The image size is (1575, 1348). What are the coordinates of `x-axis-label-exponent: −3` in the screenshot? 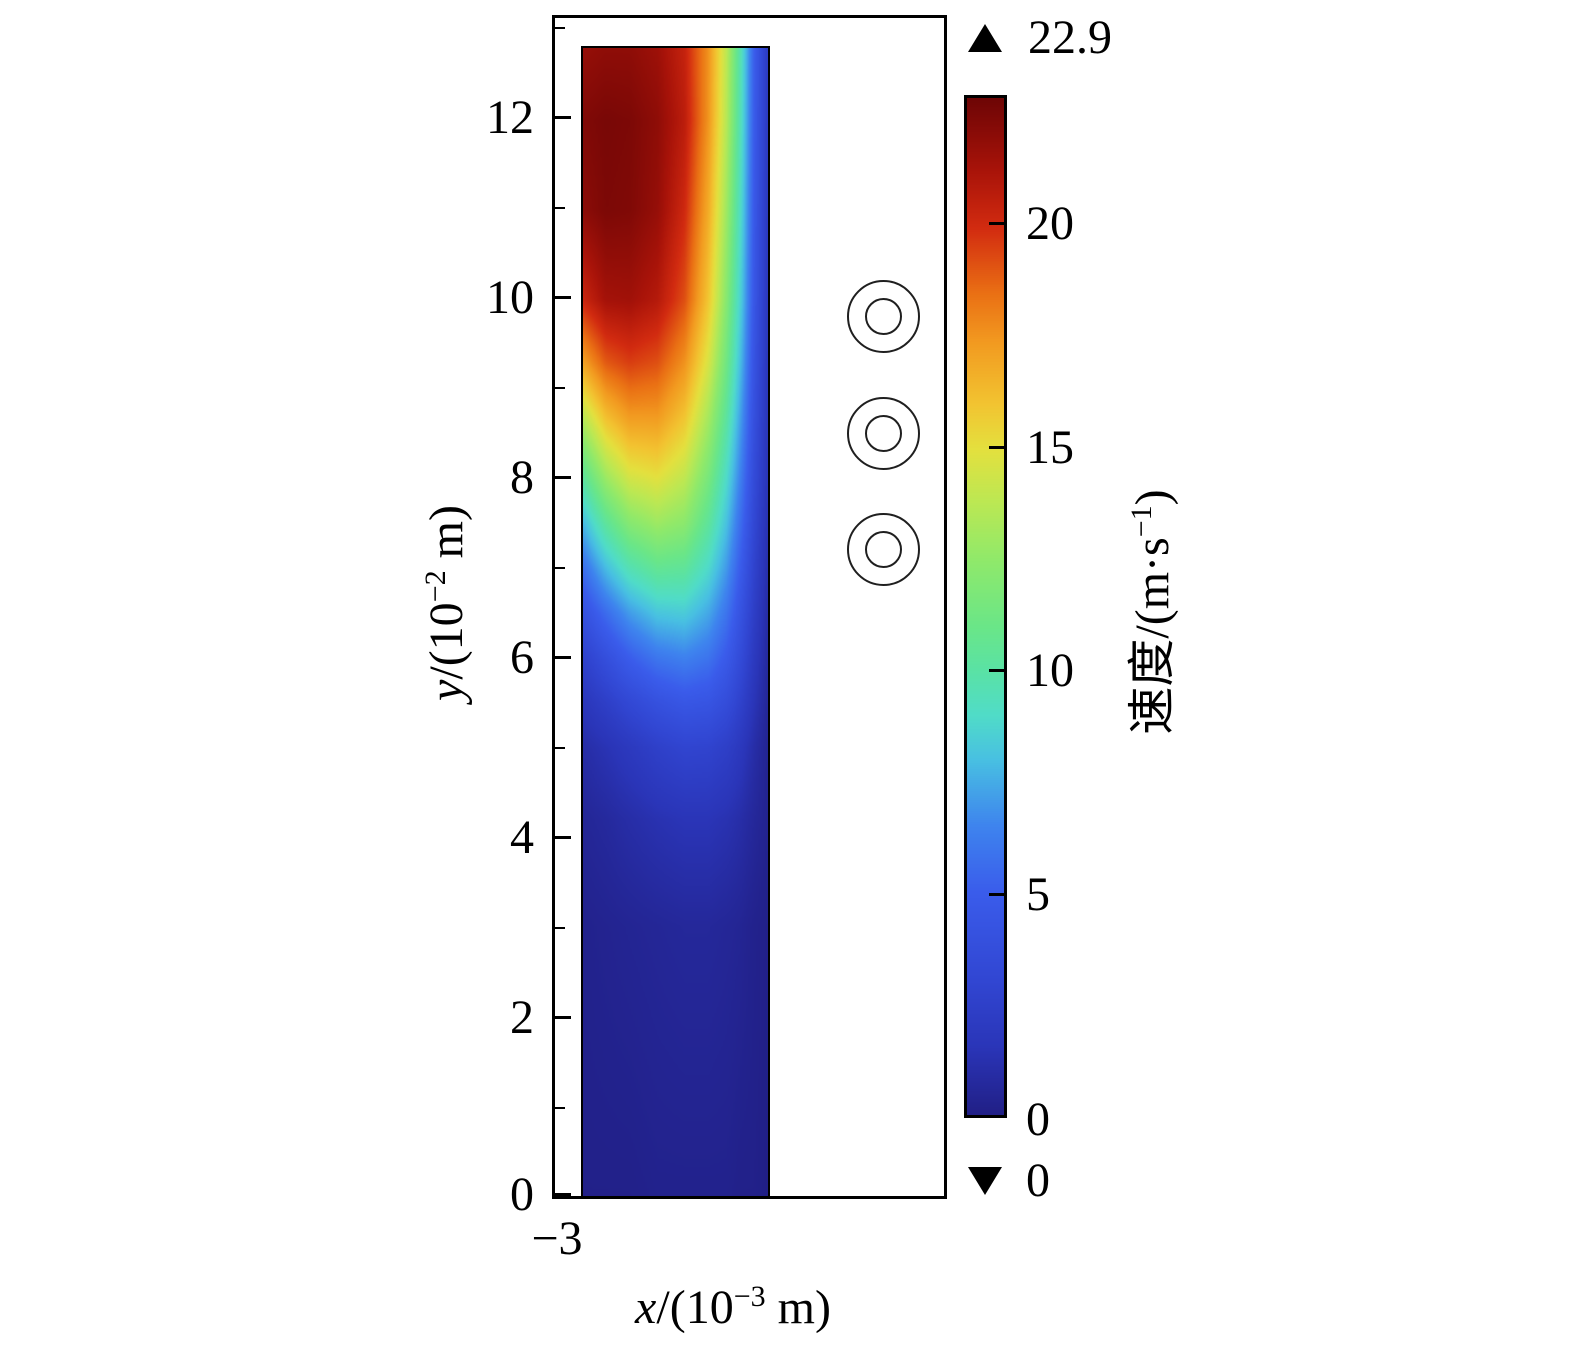 It's located at (749, 1296).